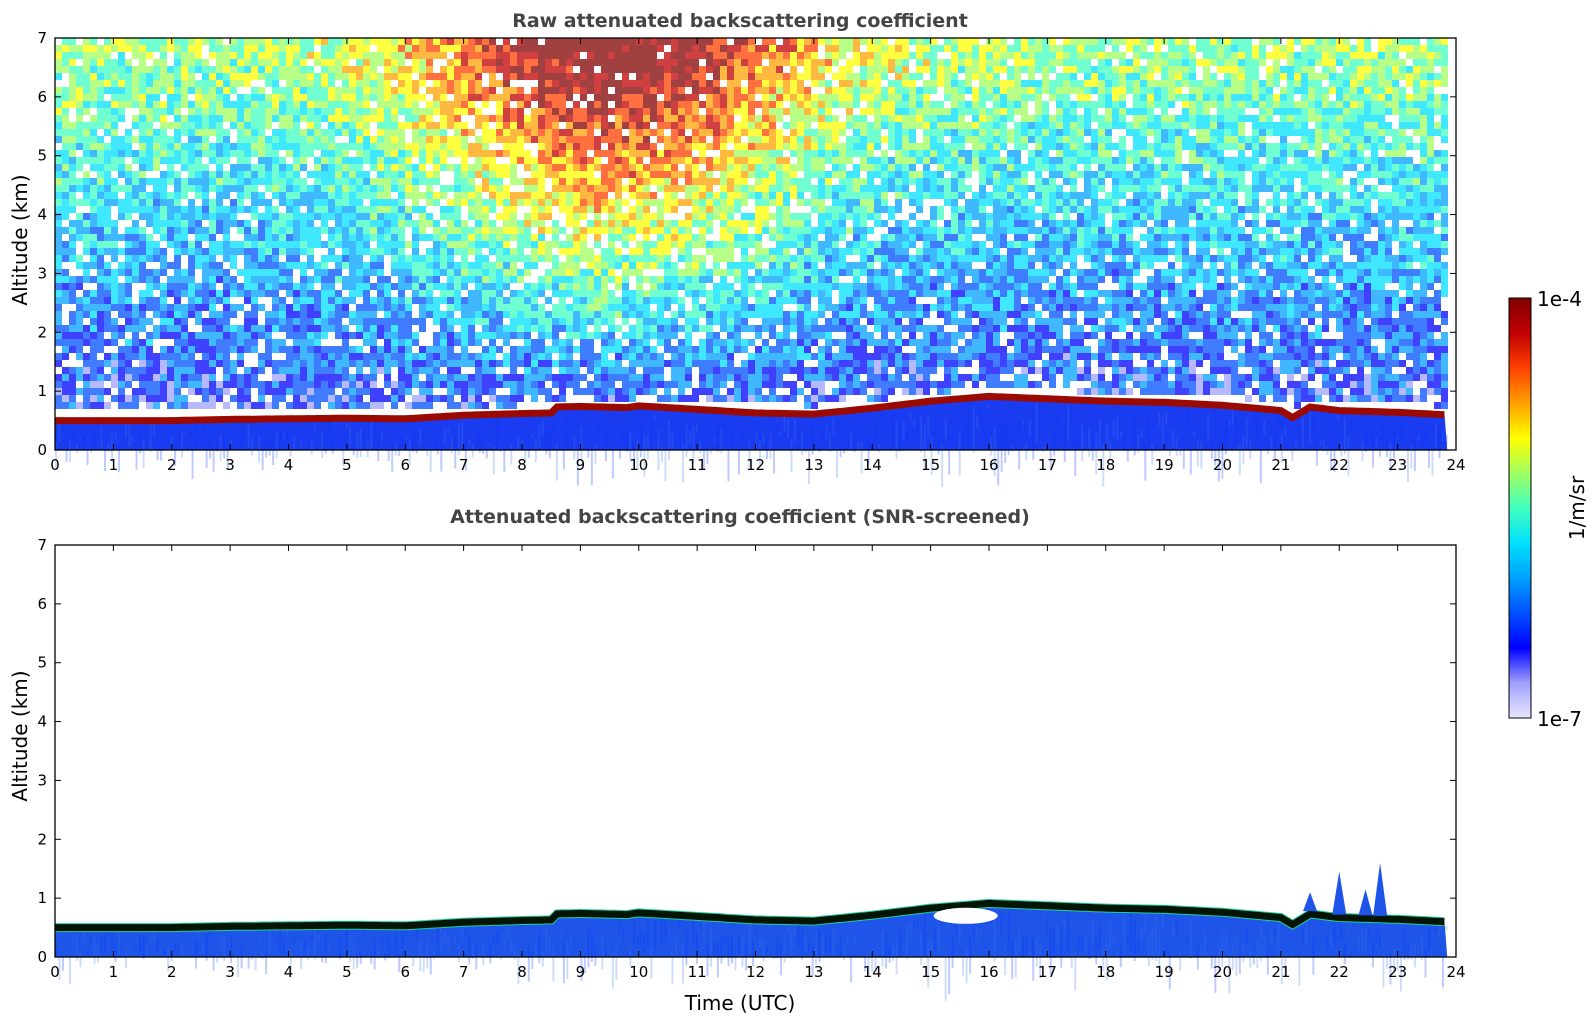 Image resolution: width=1595 pixels, height=1020 pixels. What do you see at coordinates (1520, 508) in the screenshot?
I see `colorbar-gradient` at bounding box center [1520, 508].